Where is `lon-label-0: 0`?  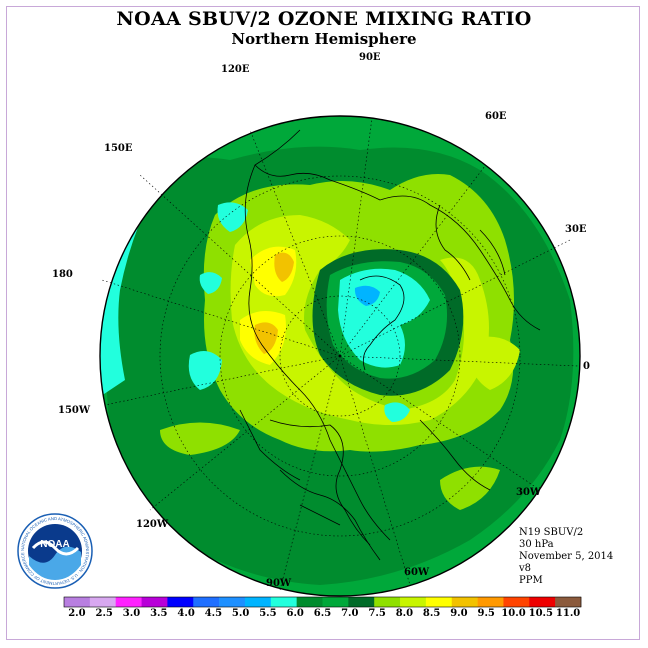
lon-label-0: 0 is located at coordinates (586, 366).